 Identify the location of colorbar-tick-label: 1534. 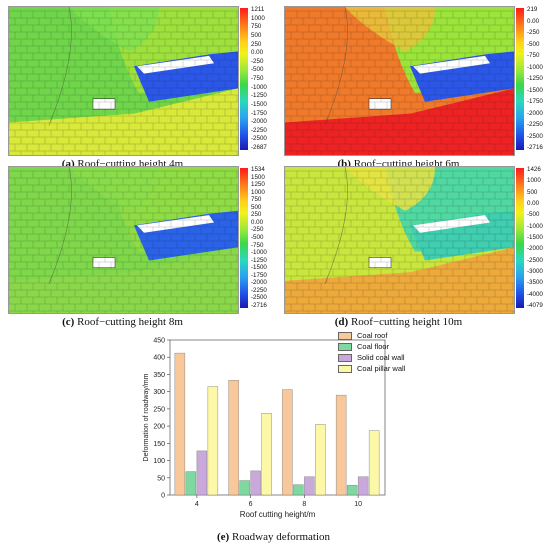
(258, 169).